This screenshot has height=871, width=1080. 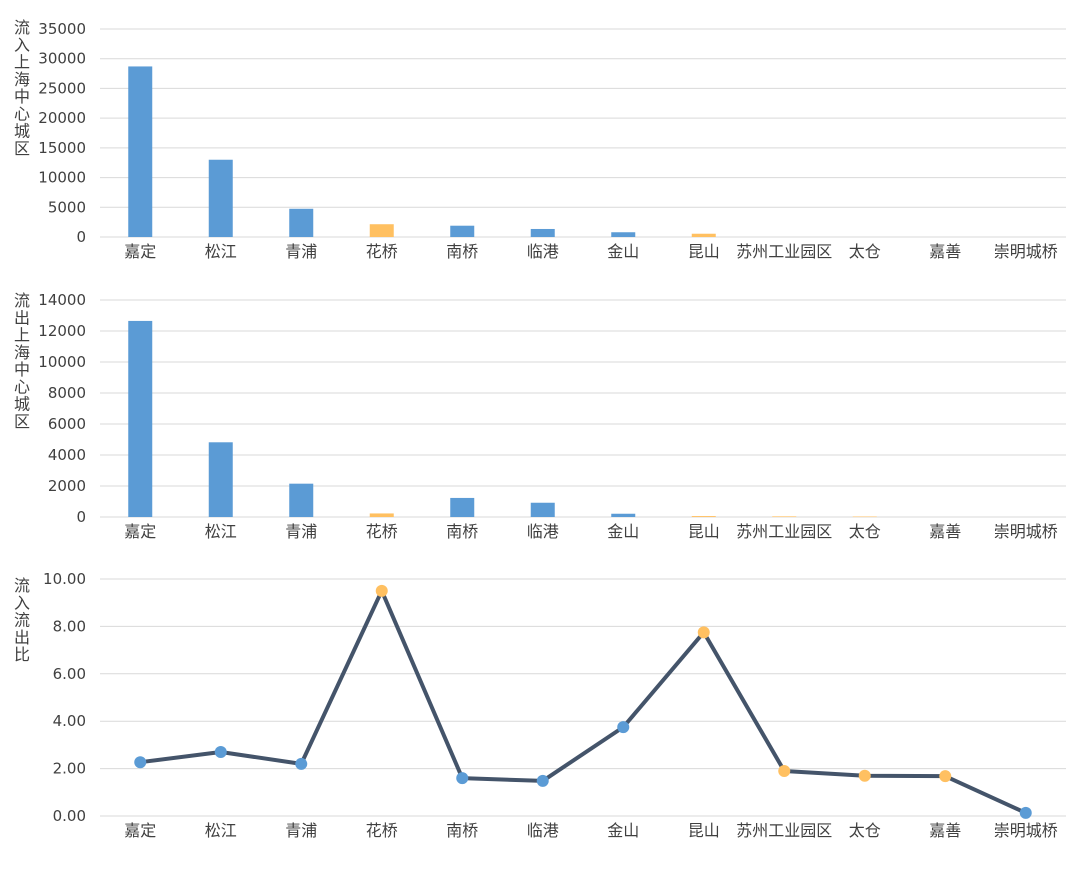 I want to click on point-太仓, so click(x=864, y=775).